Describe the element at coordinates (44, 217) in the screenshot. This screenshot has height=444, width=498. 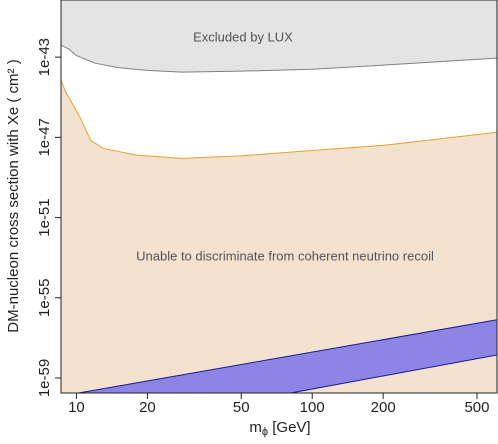
I see `y-tick-label: 1e-51` at that location.